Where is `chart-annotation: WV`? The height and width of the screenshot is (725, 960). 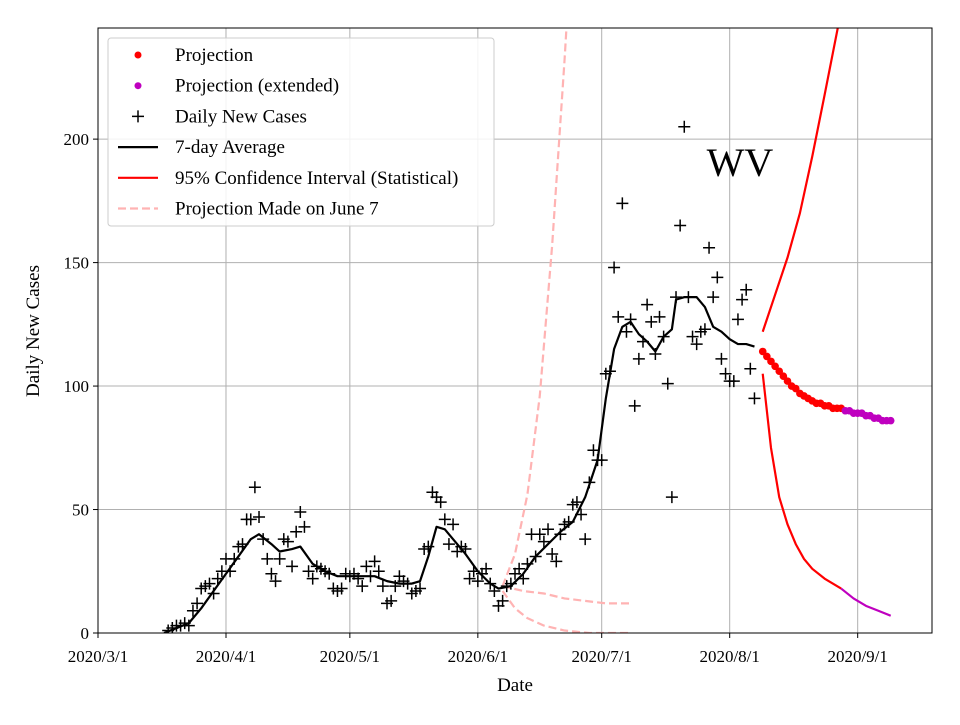
chart-annotation: WV is located at coordinates (740, 162).